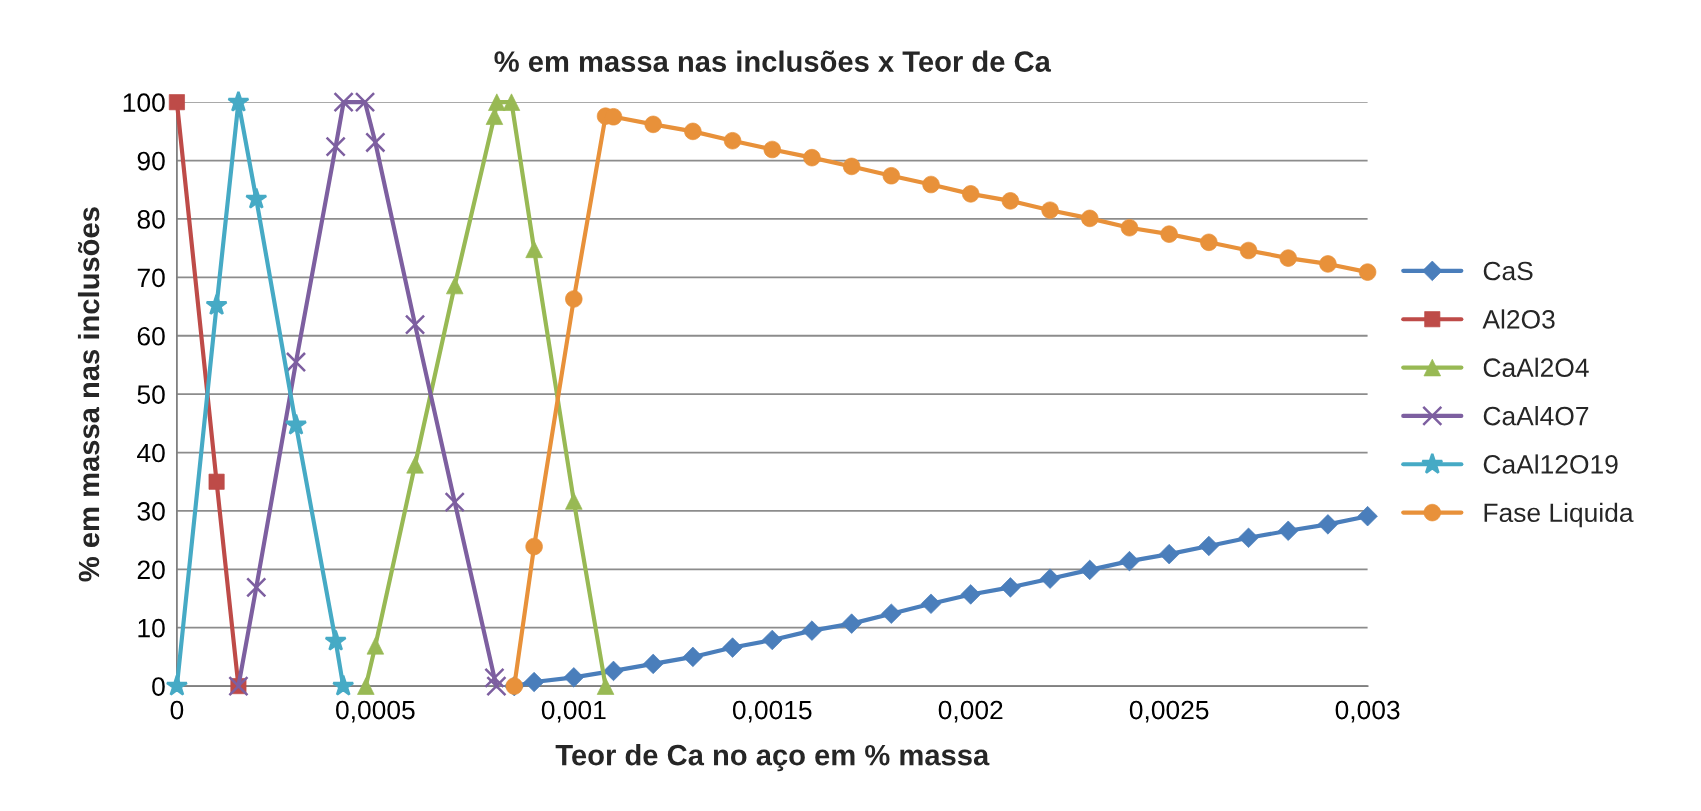 The width and height of the screenshot is (1701, 811). What do you see at coordinates (773, 61) in the screenshot?
I see `chart-title: % em massa nas inclusões x Teor de Ca` at bounding box center [773, 61].